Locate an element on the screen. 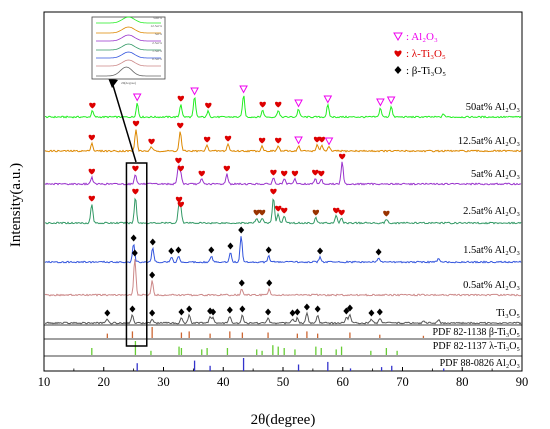 The image size is (550, 429). zoom-arrow is located at coordinates (124, 122).